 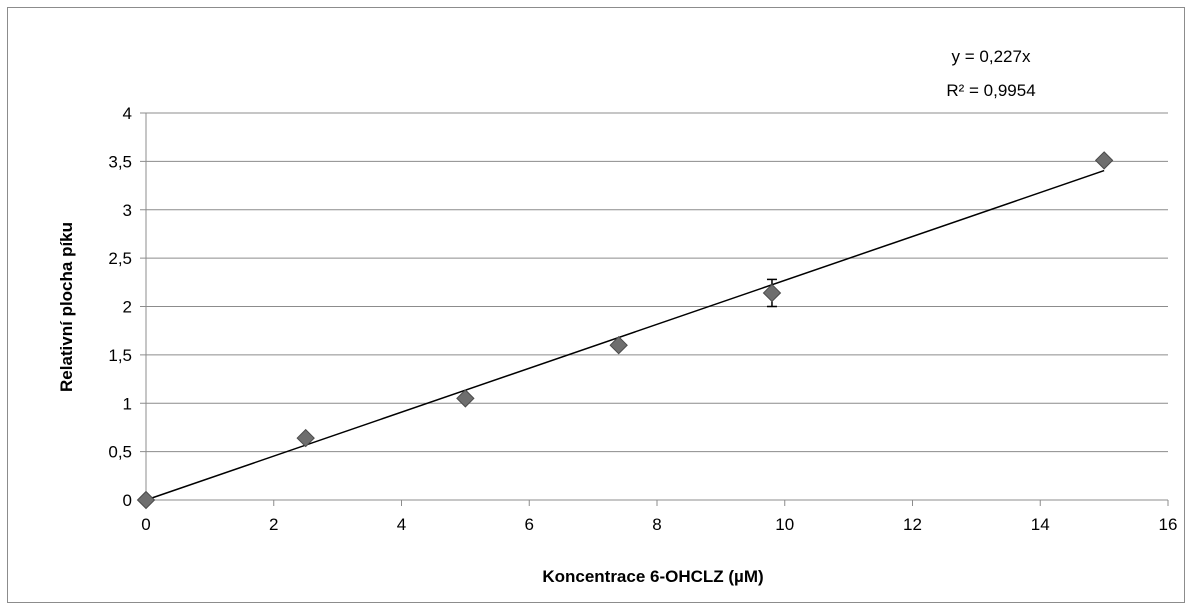 I want to click on x-tick-label: 0, so click(x=145, y=524).